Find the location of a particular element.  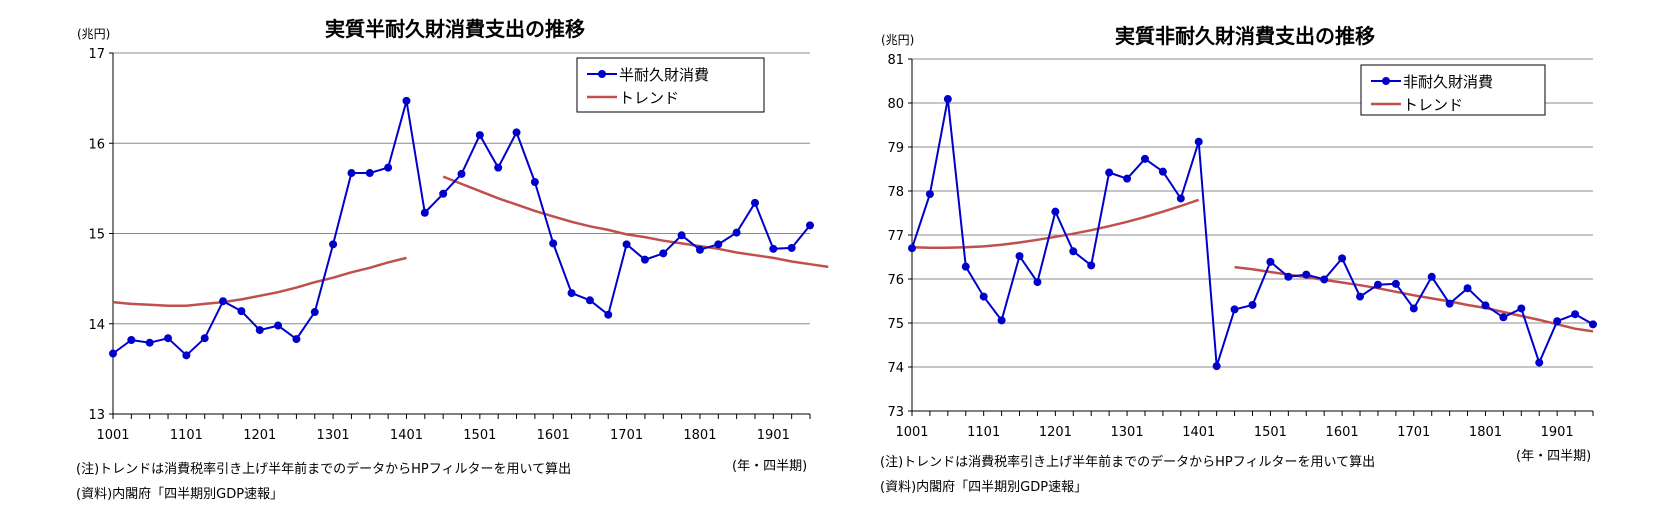

y-tick-label: 73 is located at coordinates (895, 412).